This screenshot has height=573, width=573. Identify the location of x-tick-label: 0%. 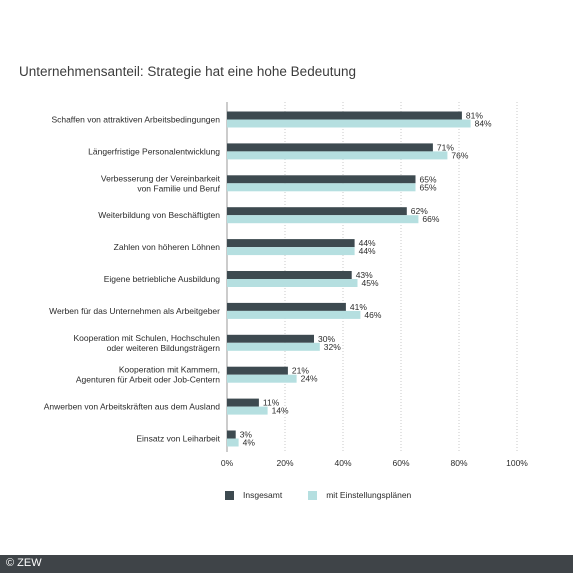
(227, 463).